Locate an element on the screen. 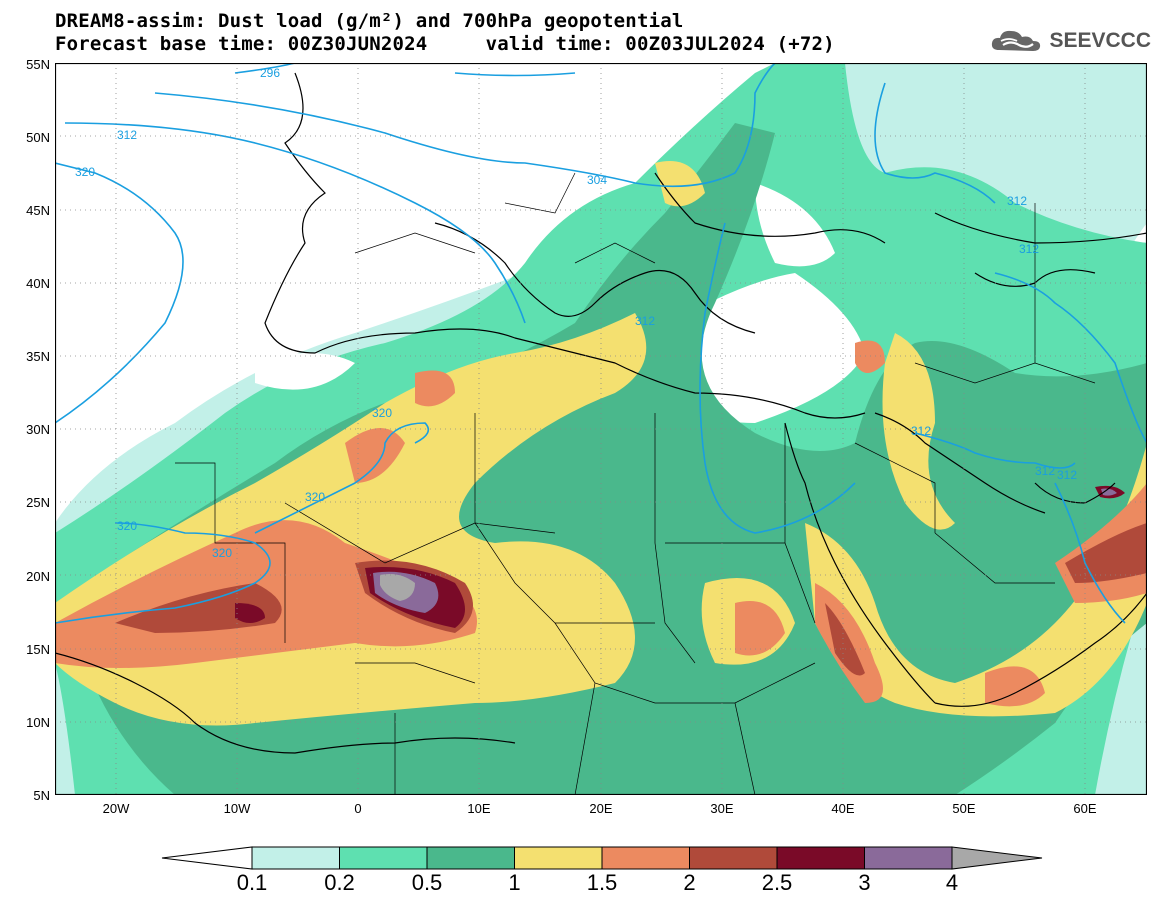 Image resolution: width=1165 pixels, height=907 pixels. lon-label: 60E is located at coordinates (1085, 808).